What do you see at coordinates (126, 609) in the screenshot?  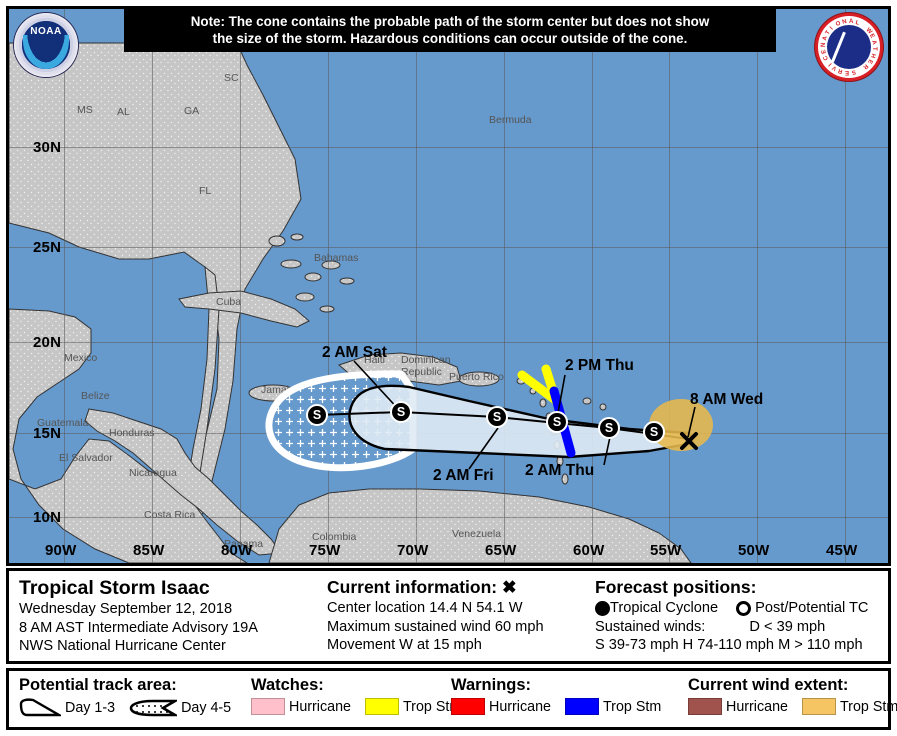 I see `storm-date: Wednesday September 12, 2018` at bounding box center [126, 609].